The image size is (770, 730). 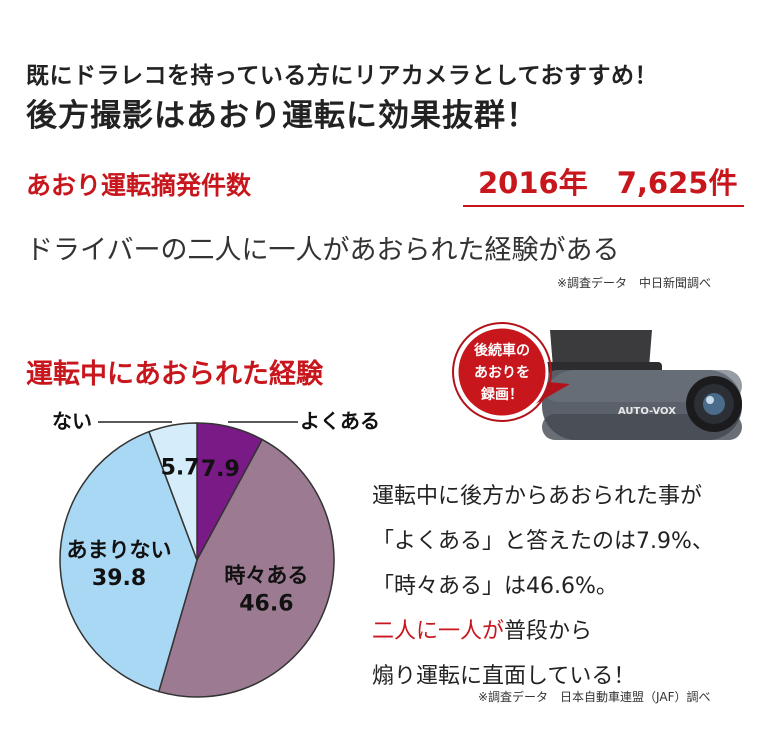 I want to click on bubble-line-2: あおりを, so click(x=502, y=373).